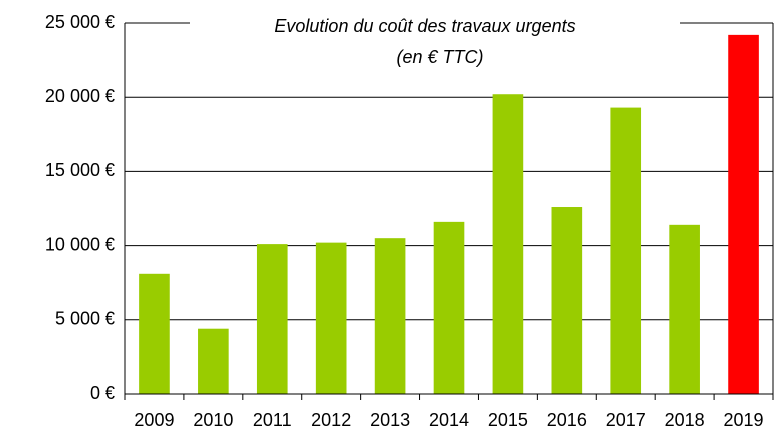 The width and height of the screenshot is (781, 438). What do you see at coordinates (508, 420) in the screenshot?
I see `x-tick-label: 2015` at bounding box center [508, 420].